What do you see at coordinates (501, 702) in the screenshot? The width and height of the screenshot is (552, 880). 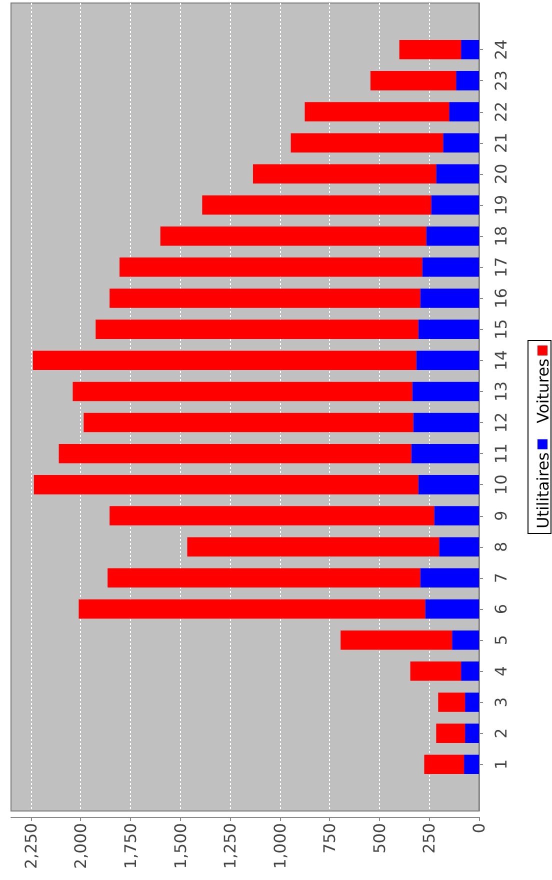 I see `y-tick-label: 3` at bounding box center [501, 702].